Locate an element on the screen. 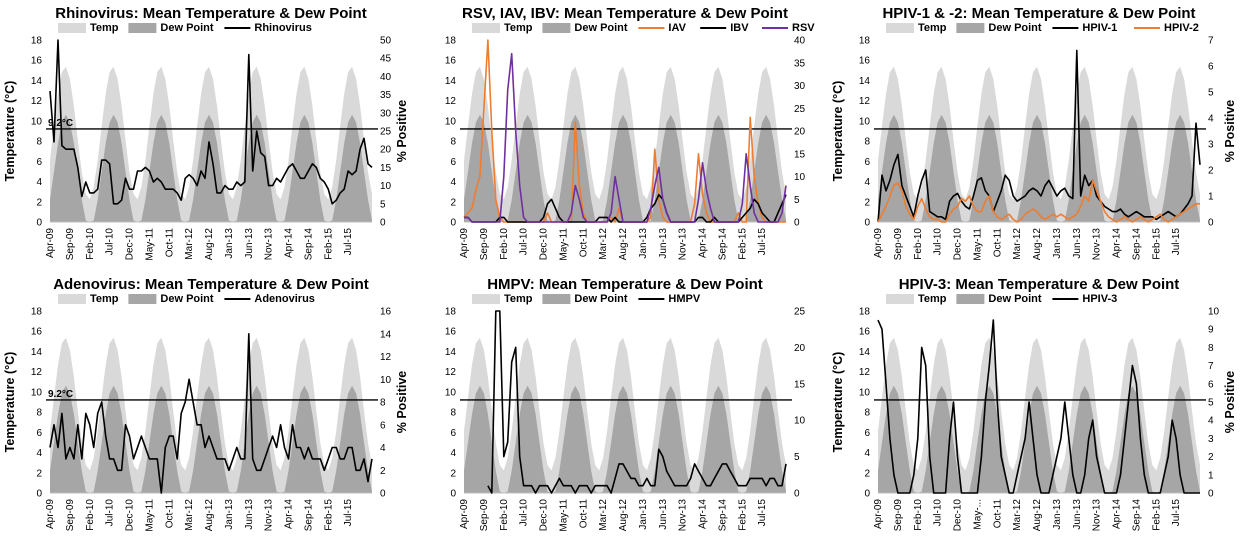 The width and height of the screenshot is (1242, 541). y2-tick-label: 16 is located at coordinates (386, 312).